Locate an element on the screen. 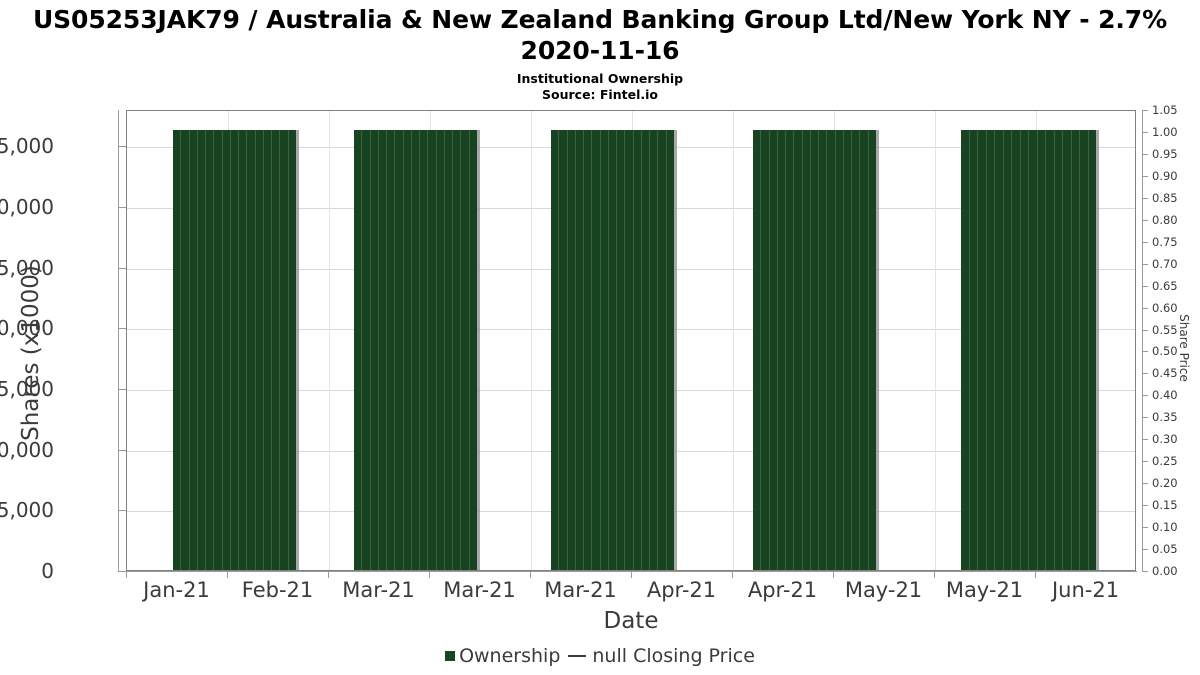 The height and width of the screenshot is (675, 1200). chart-subtitle: Institutional Ownership is located at coordinates (600, 78).